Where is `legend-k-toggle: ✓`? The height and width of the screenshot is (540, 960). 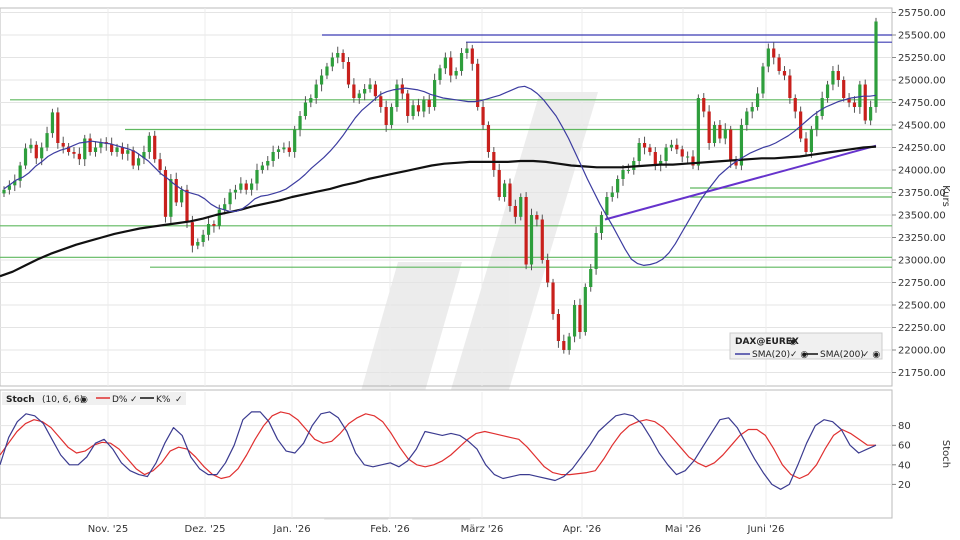
legend-k-toggle: ✓ is located at coordinates (179, 400).